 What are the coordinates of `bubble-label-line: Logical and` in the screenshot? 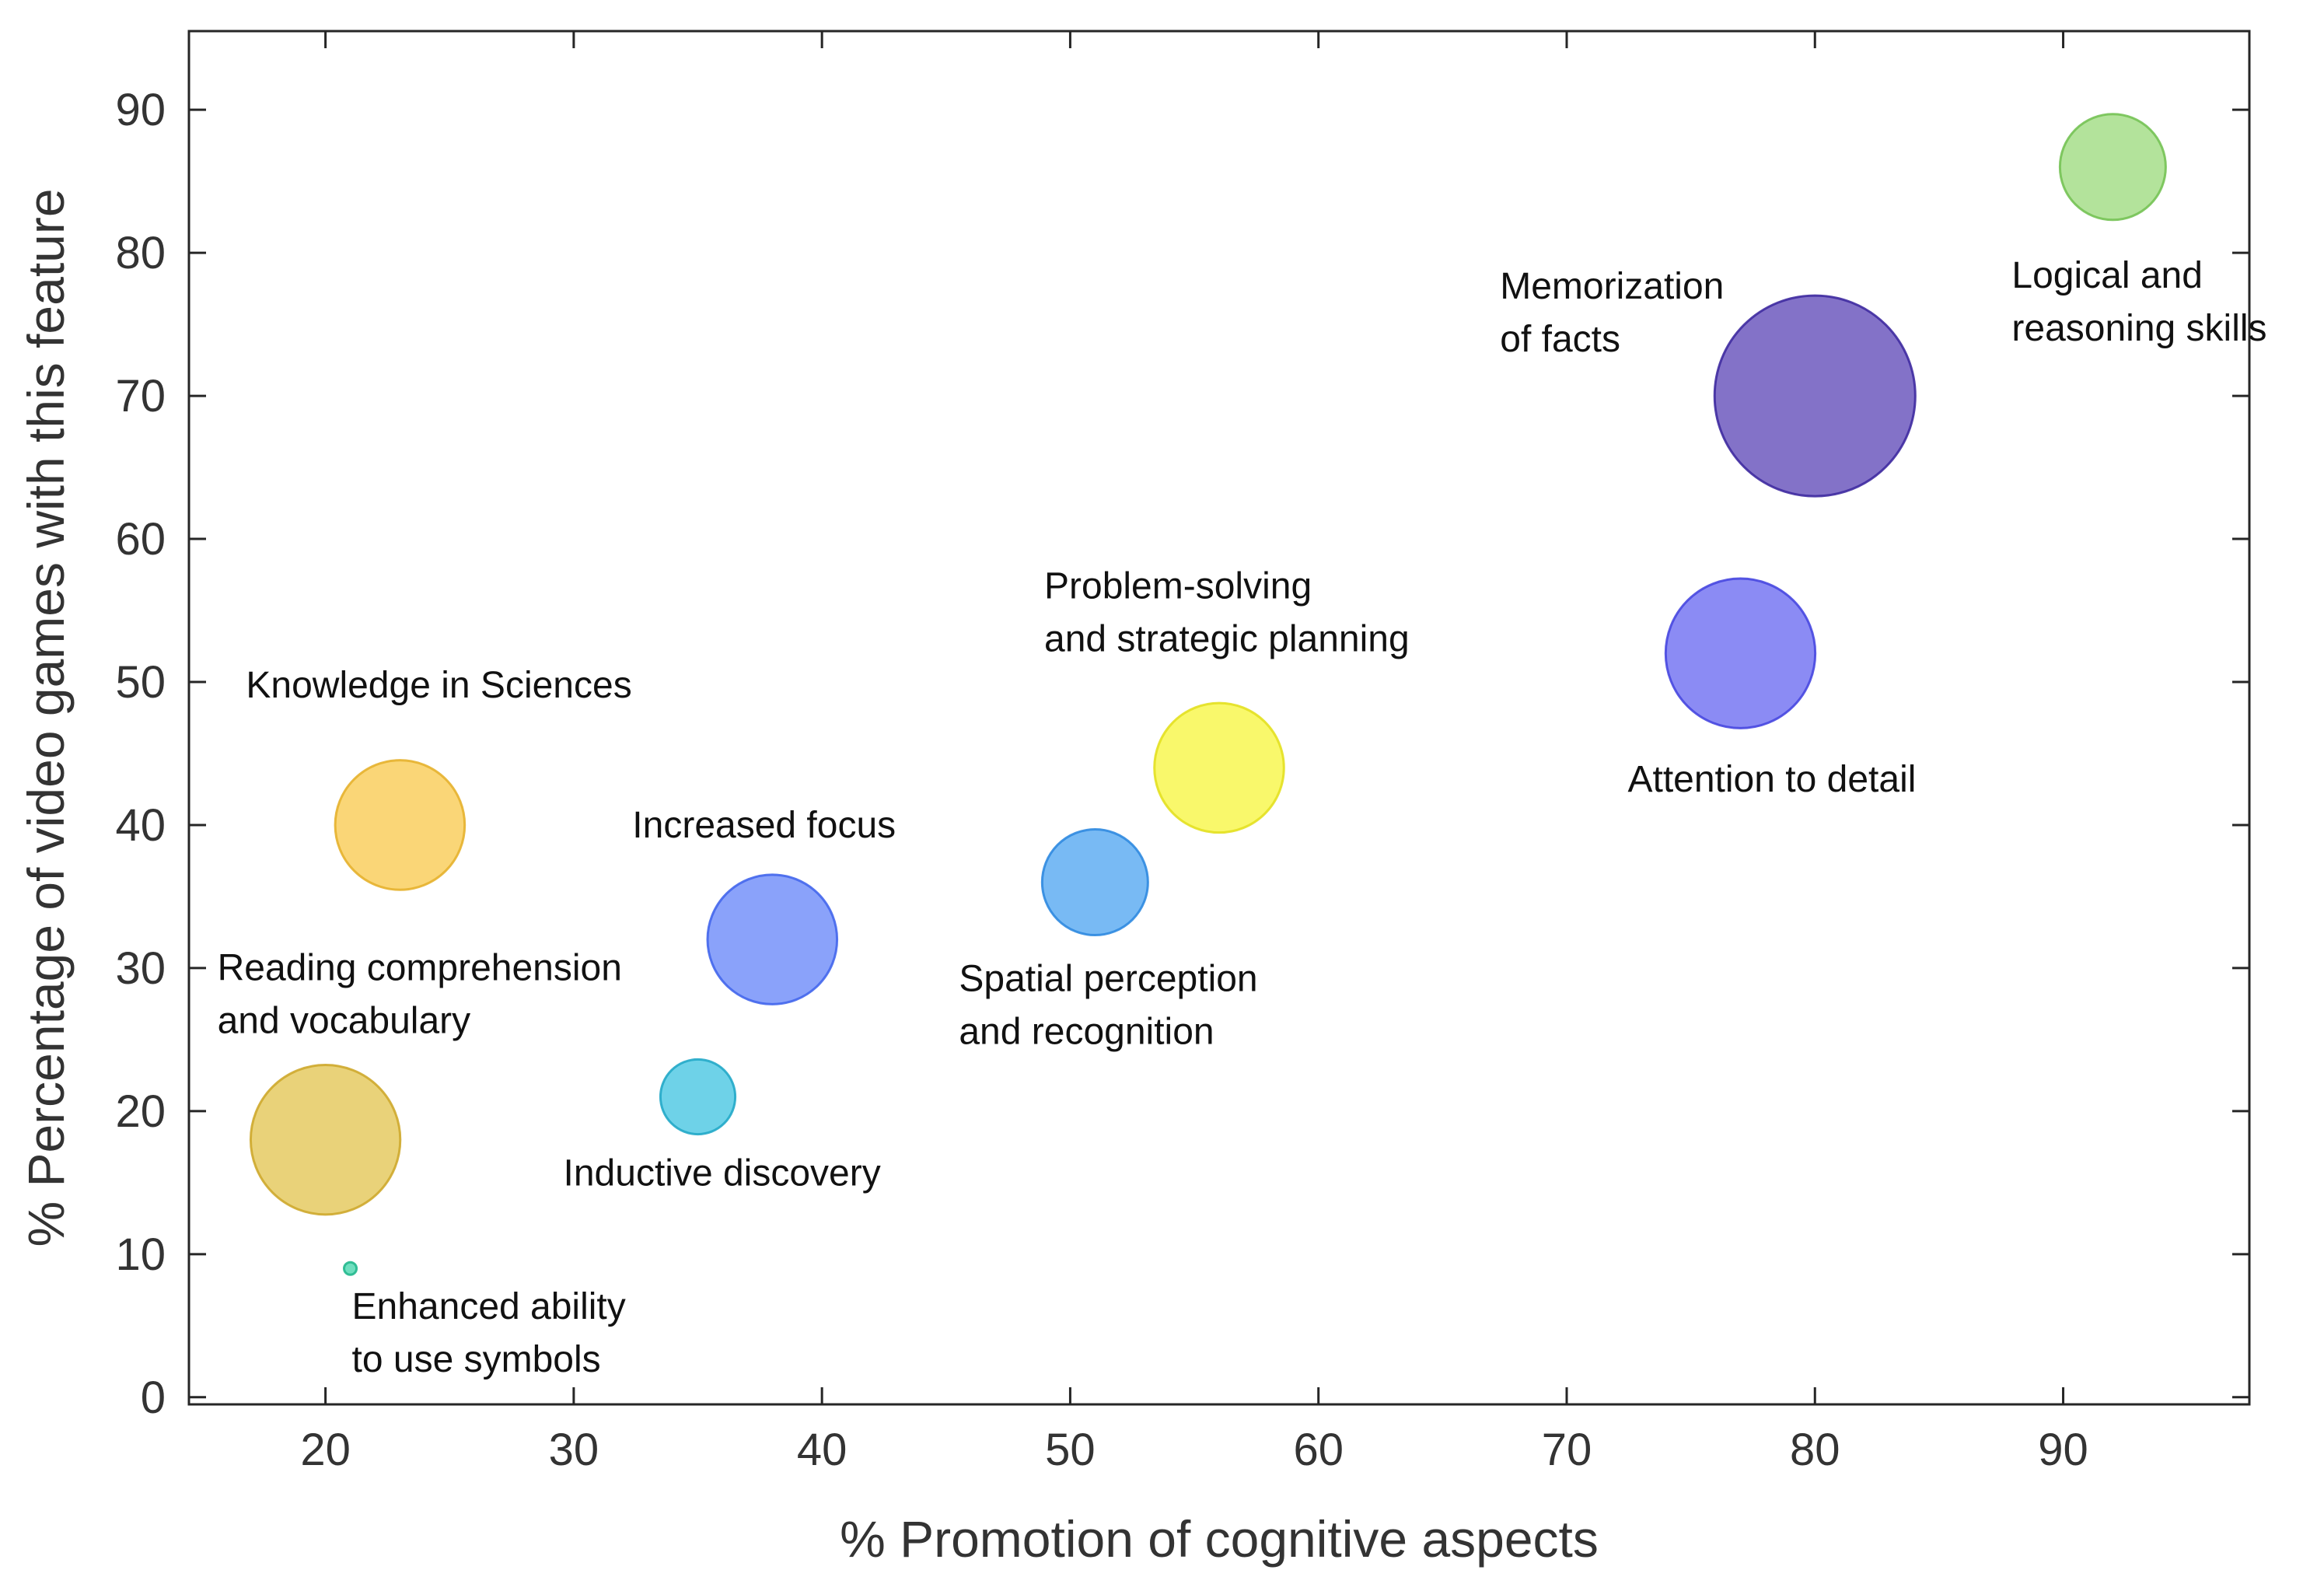 It's located at (2107, 275).